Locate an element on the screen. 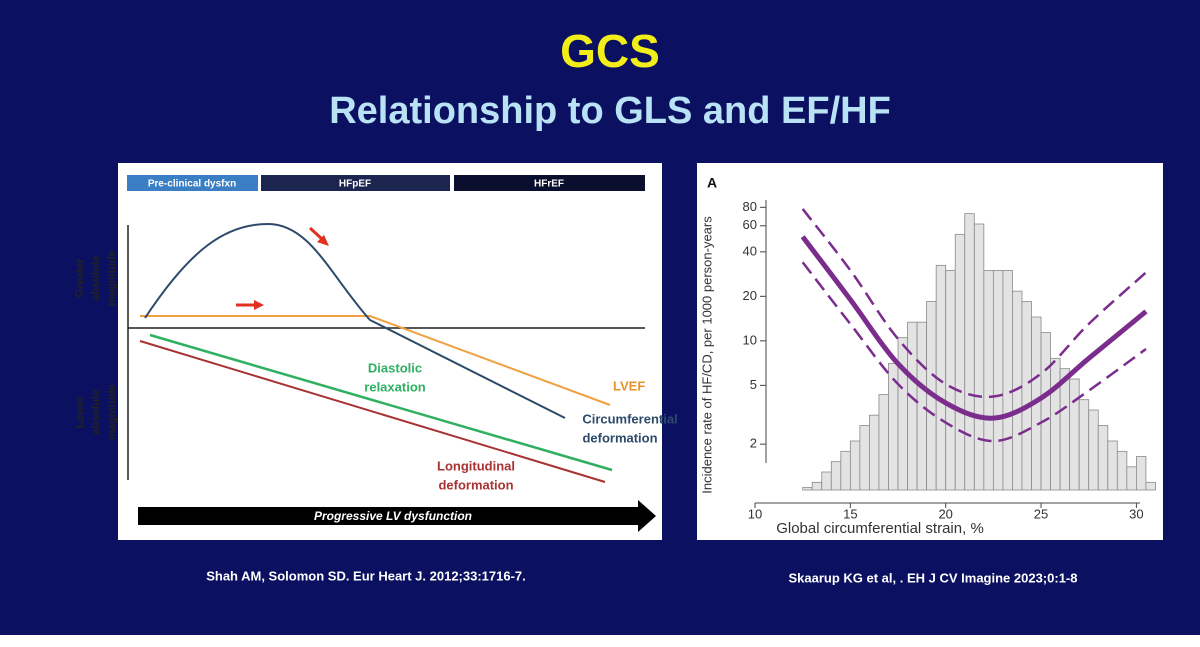 The height and width of the screenshot is (647, 1200). x-axis-label: Global circumferential strain, % is located at coordinates (880, 528).